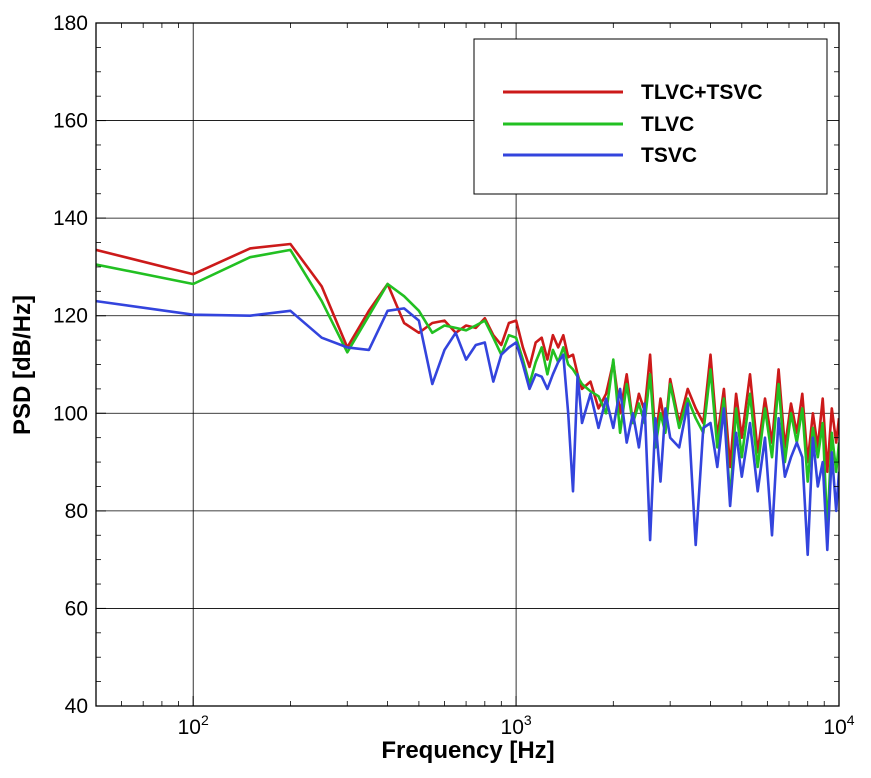 Image resolution: width=871 pixels, height=778 pixels. Describe the element at coordinates (667, 124) in the screenshot. I see `legend-label: TLVC` at that location.